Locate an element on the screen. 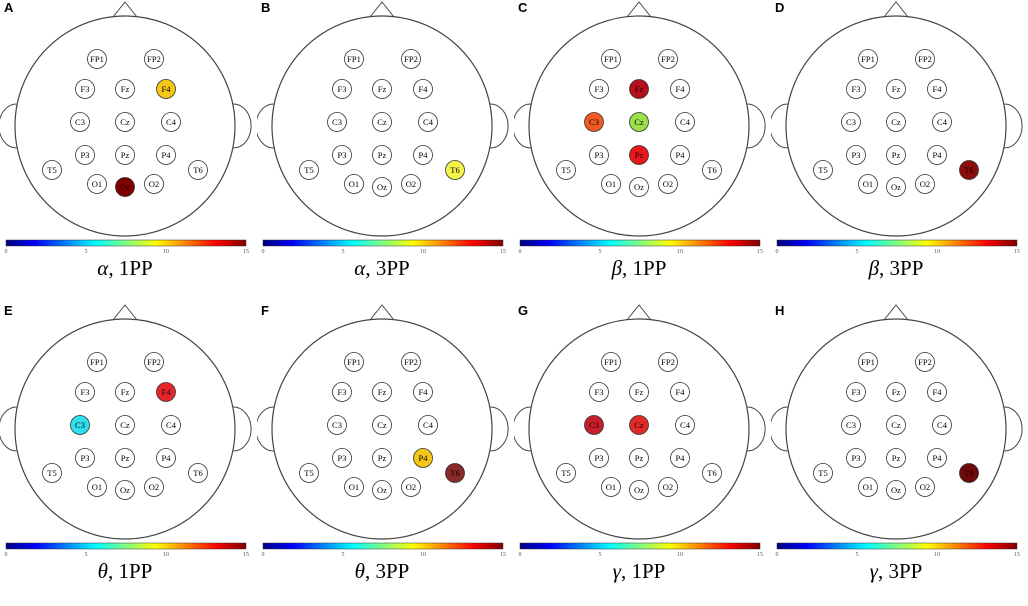 Image resolution: width=1028 pixels, height=606 pixels. band-symbol: α is located at coordinates (103, 268).